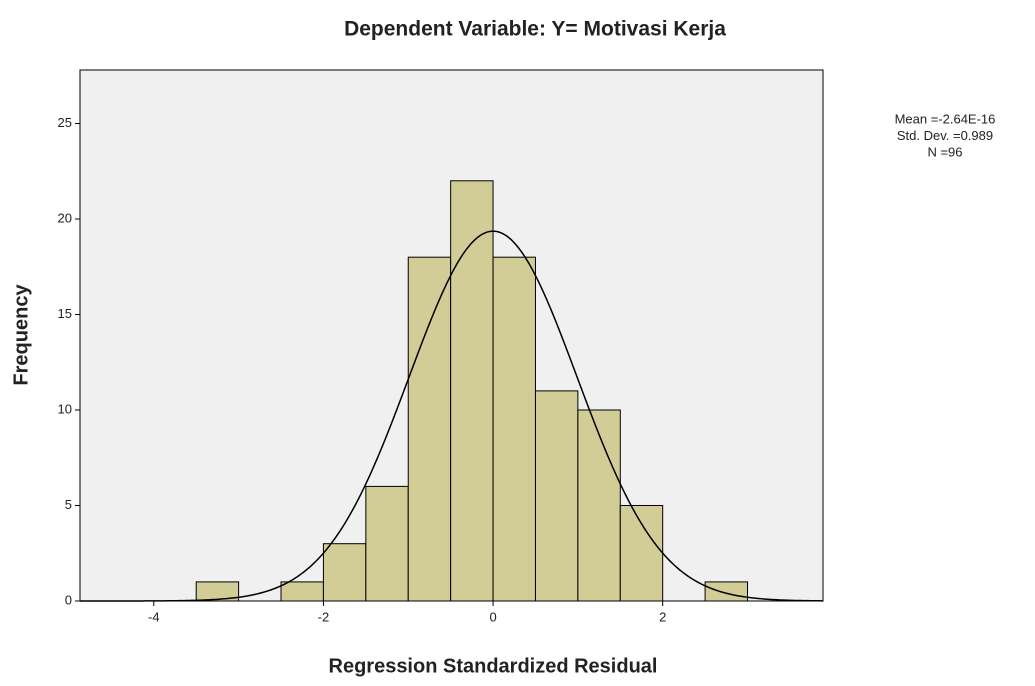 This screenshot has width=1035, height=686. I want to click on chart-title: Dependent Variable: Y= Motivasi Kerja, so click(535, 29).